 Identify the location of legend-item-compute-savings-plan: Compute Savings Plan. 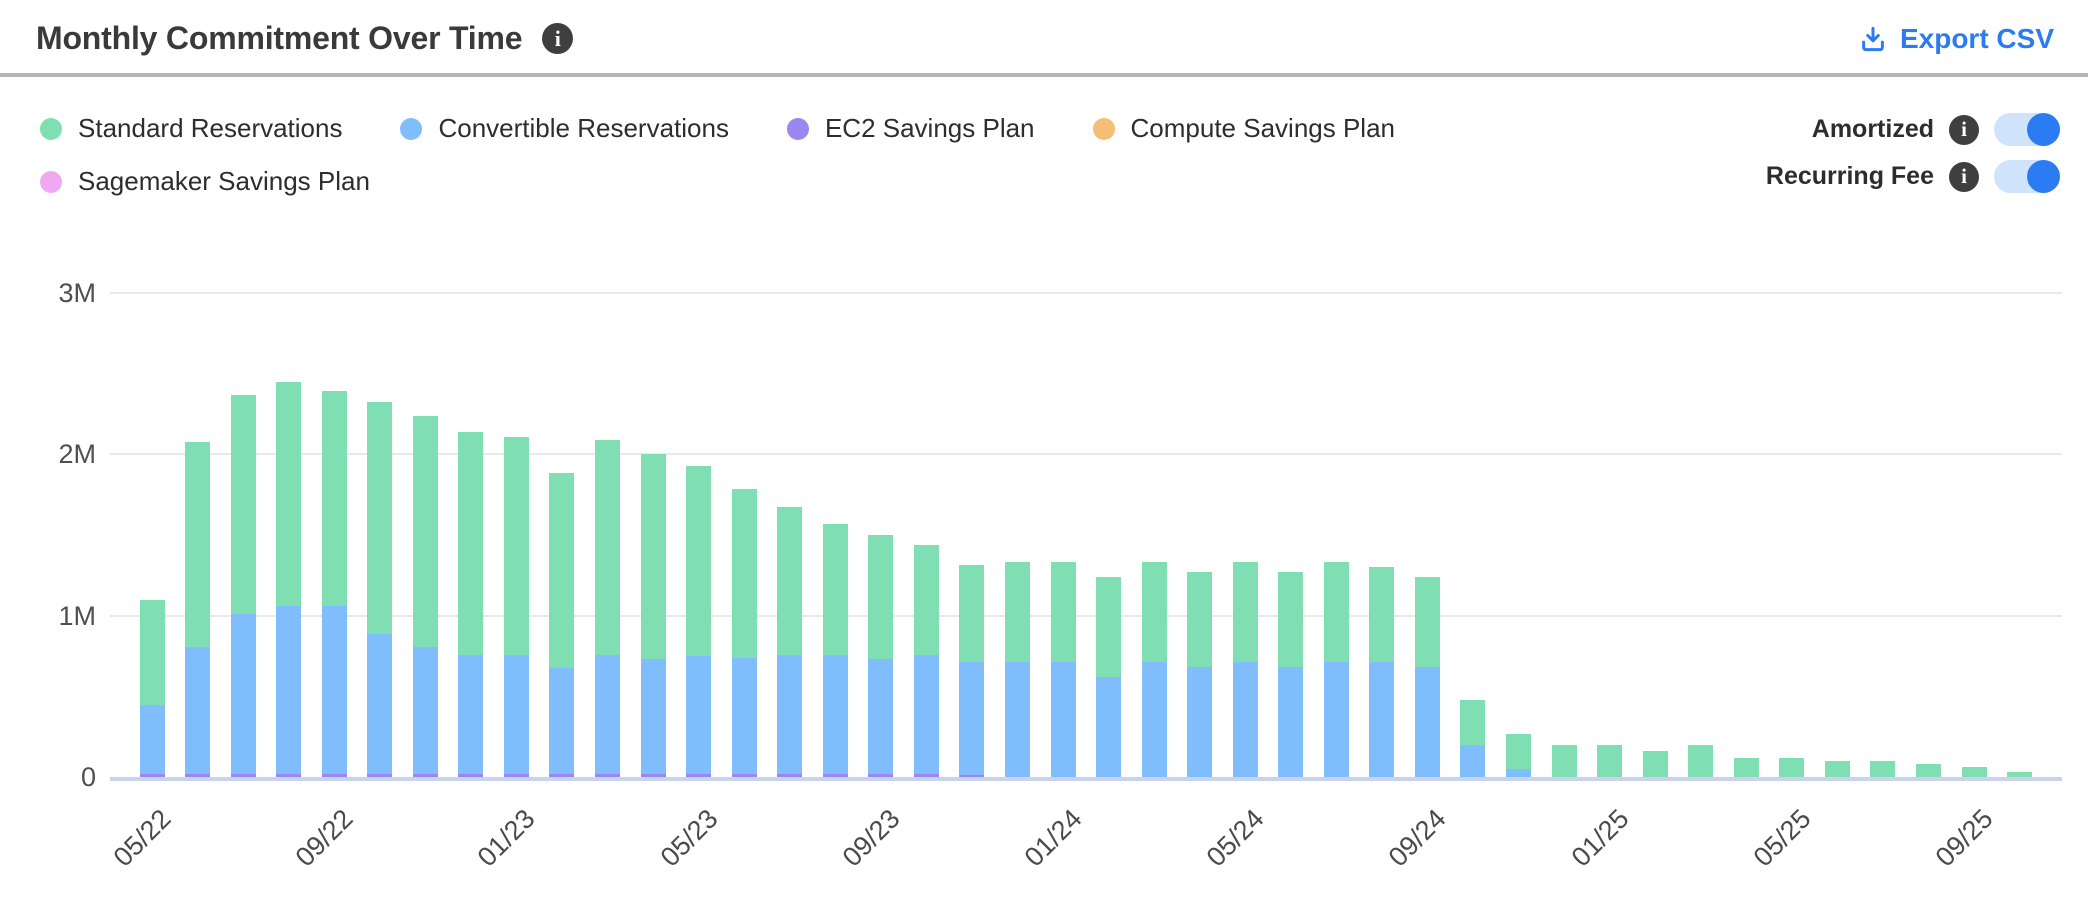
(1243, 128).